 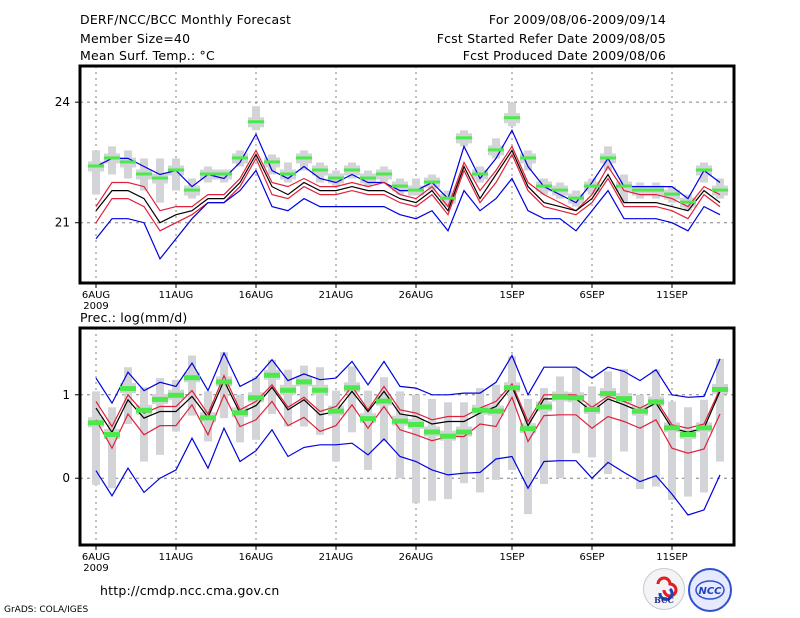 I want to click on ncc-logo: NCC, so click(x=710, y=590).